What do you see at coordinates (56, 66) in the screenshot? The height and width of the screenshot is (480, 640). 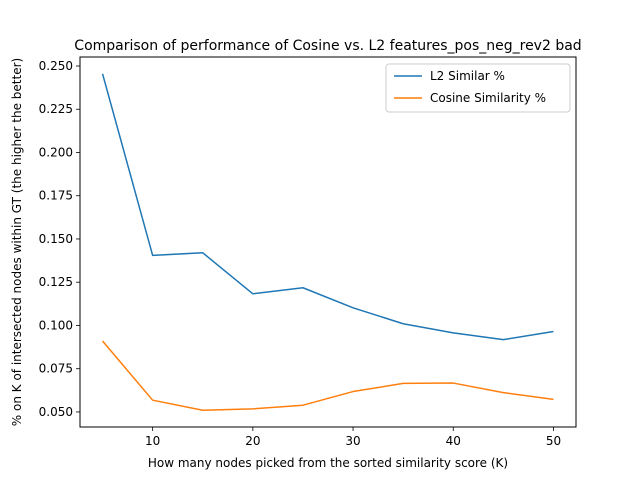 I see `y-tick-label-8: 0.250` at bounding box center [56, 66].